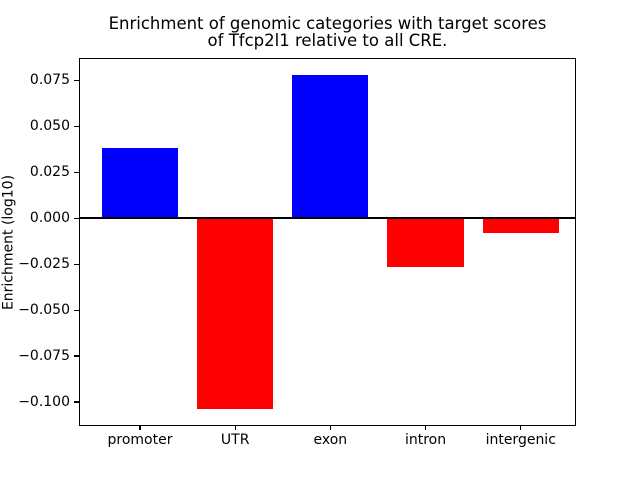 The image size is (640, 480). Describe the element at coordinates (520, 225) in the screenshot. I see `bar-intergenic` at that location.